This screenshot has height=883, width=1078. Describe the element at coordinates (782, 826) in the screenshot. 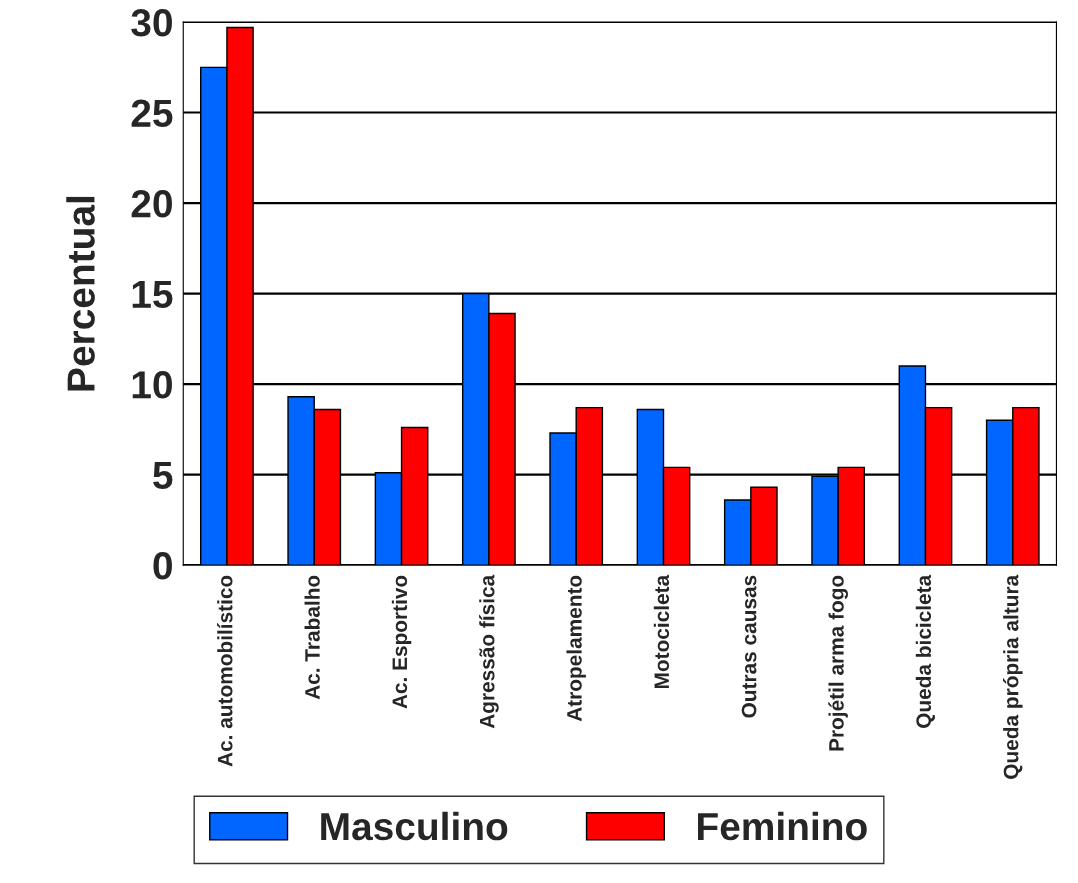

I see `legend-label: Feminino` at that location.